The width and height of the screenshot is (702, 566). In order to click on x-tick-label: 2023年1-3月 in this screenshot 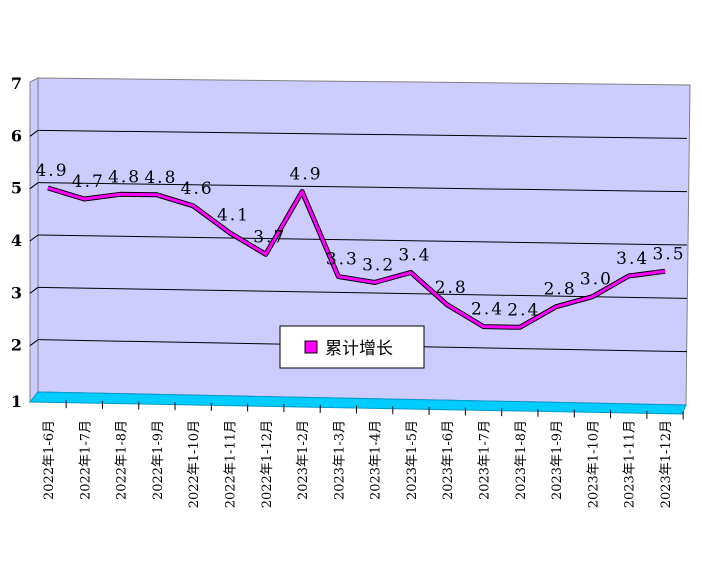, I will do `click(339, 460)`.